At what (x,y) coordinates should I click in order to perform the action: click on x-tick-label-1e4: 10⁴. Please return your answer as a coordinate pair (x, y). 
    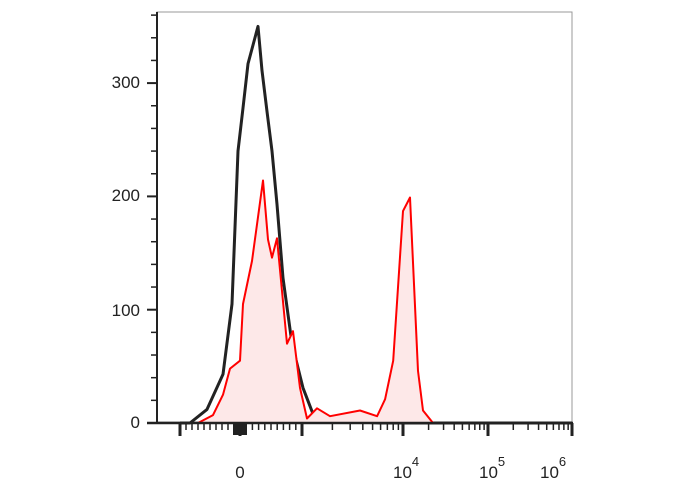
    Looking at the image, I should click on (406, 468).